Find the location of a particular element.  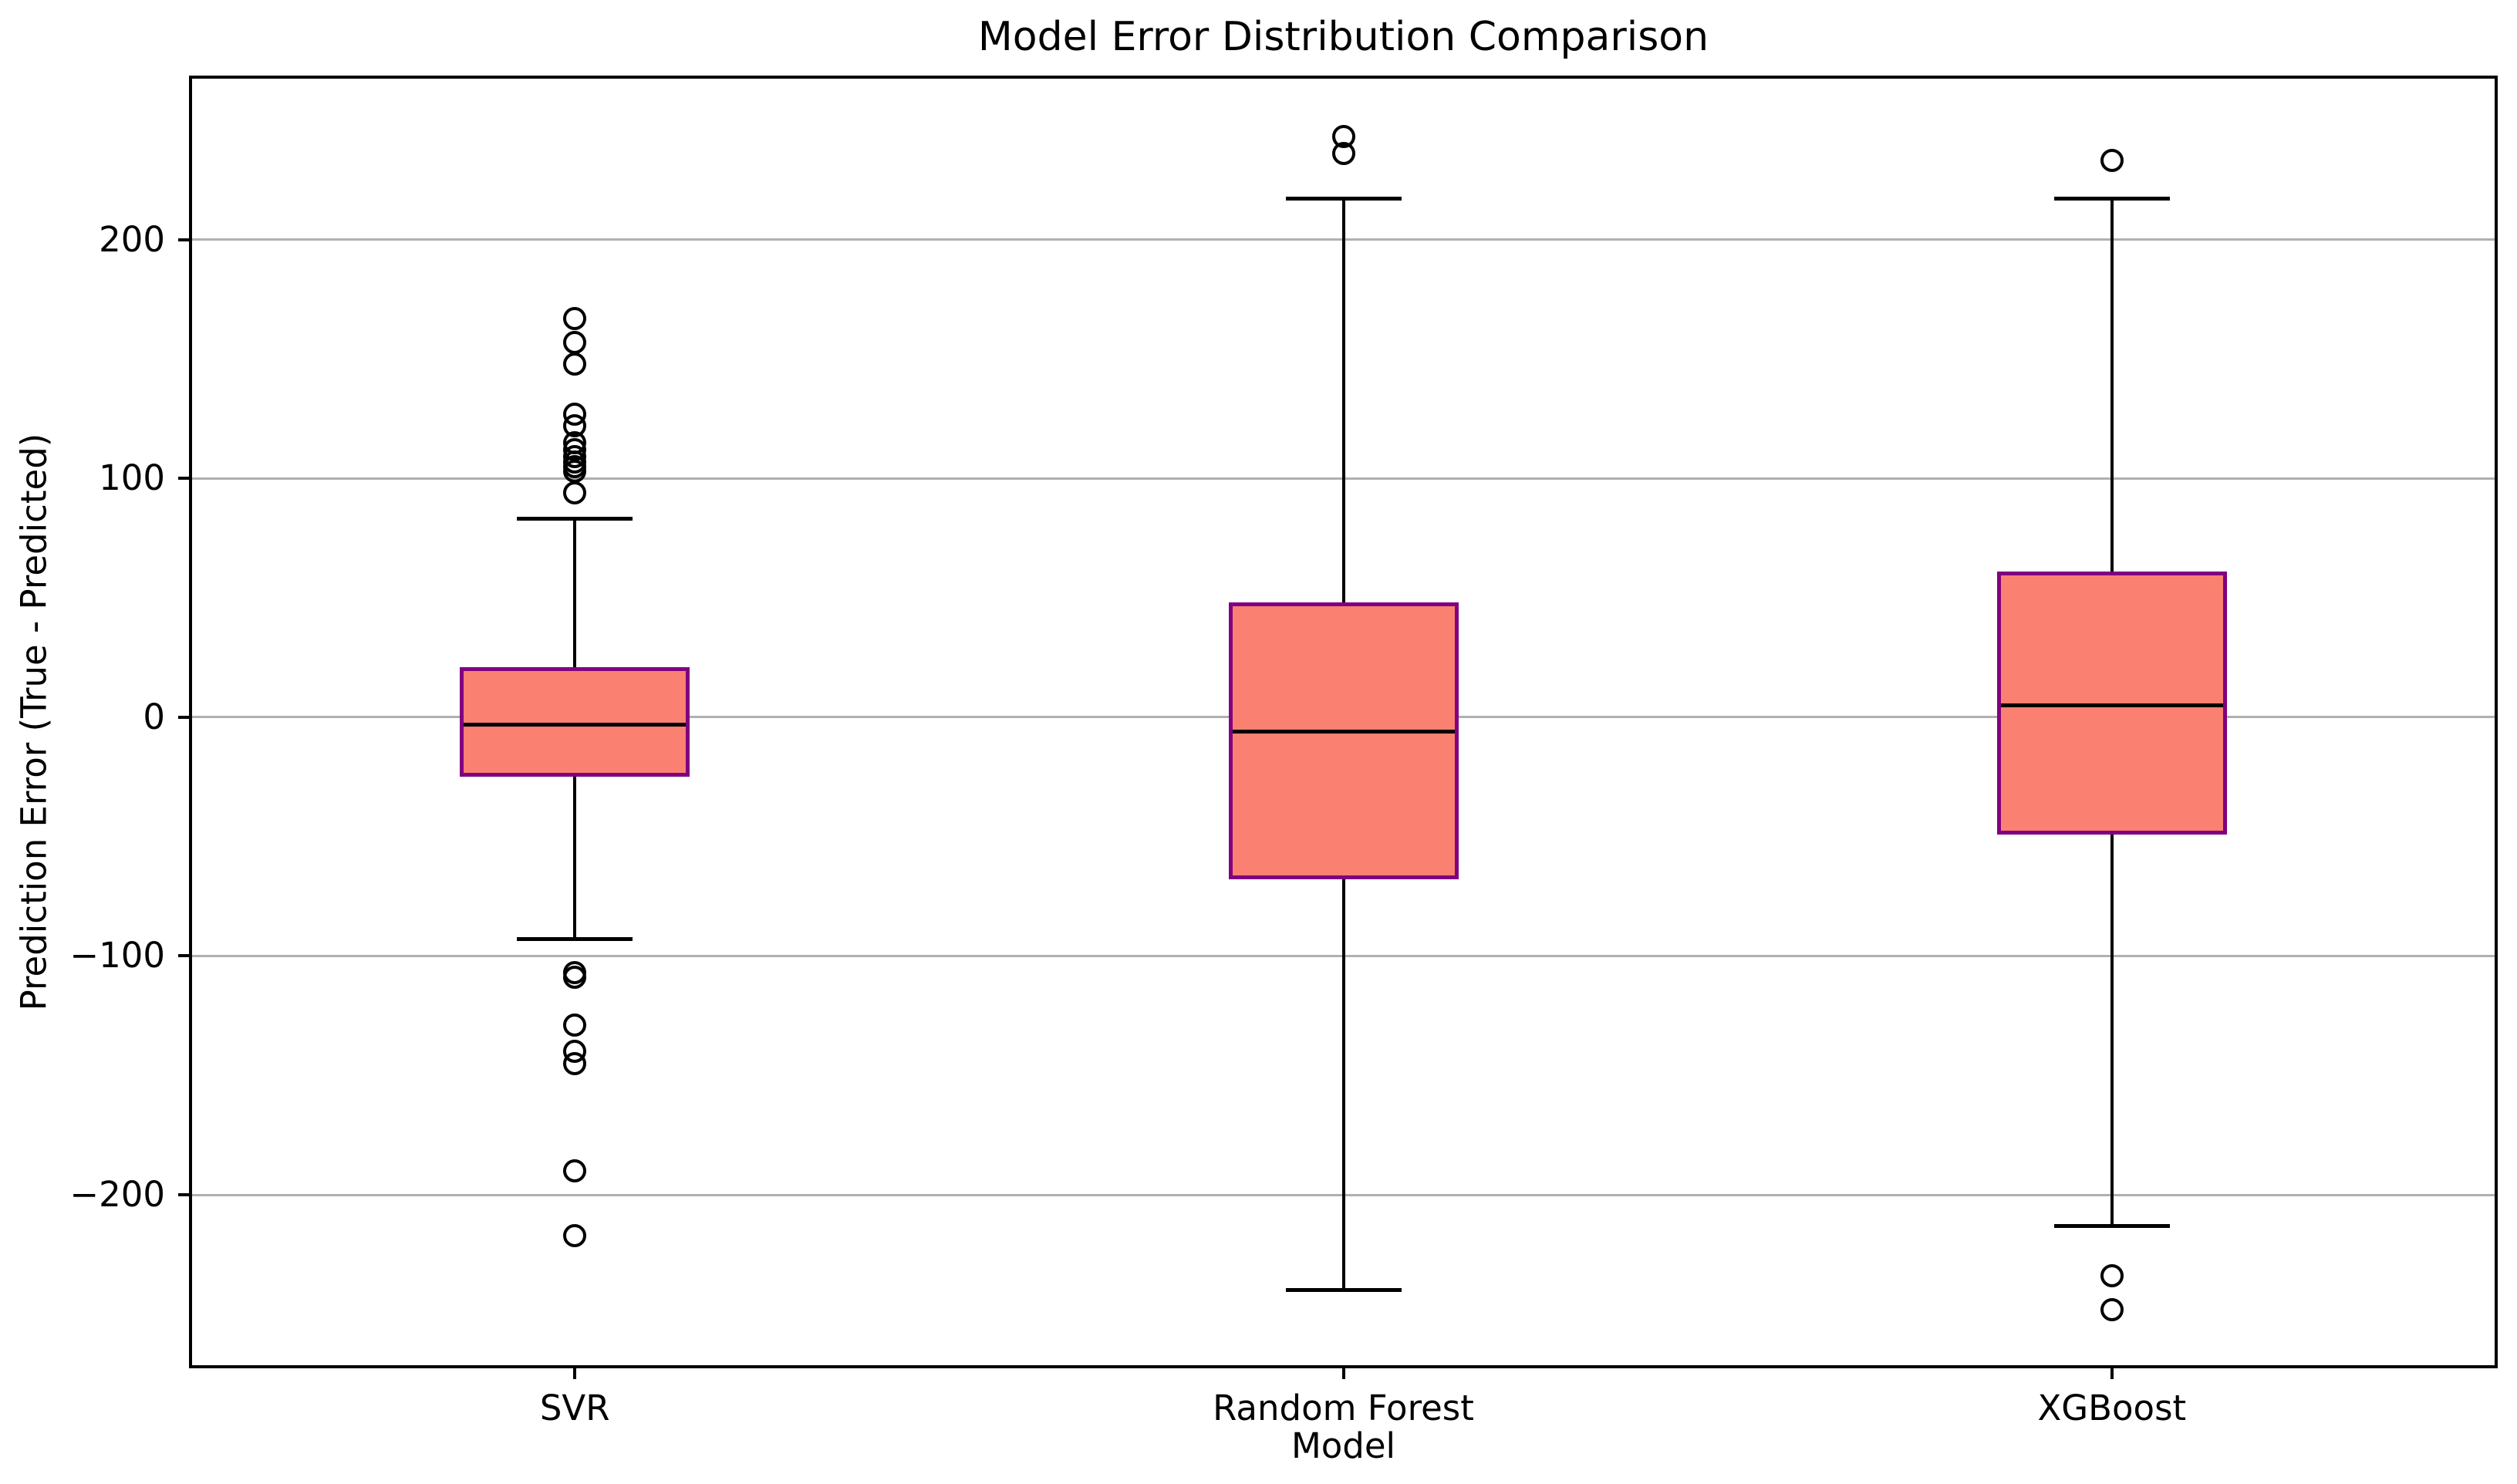

x-tick-label: Random Forest is located at coordinates (1343, 1408).